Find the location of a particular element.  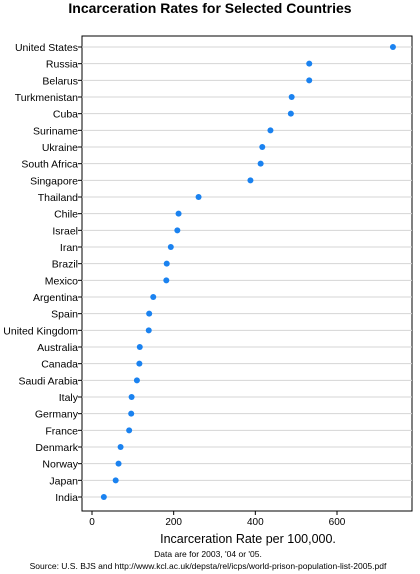

x-tick-label: 200 is located at coordinates (173, 522).